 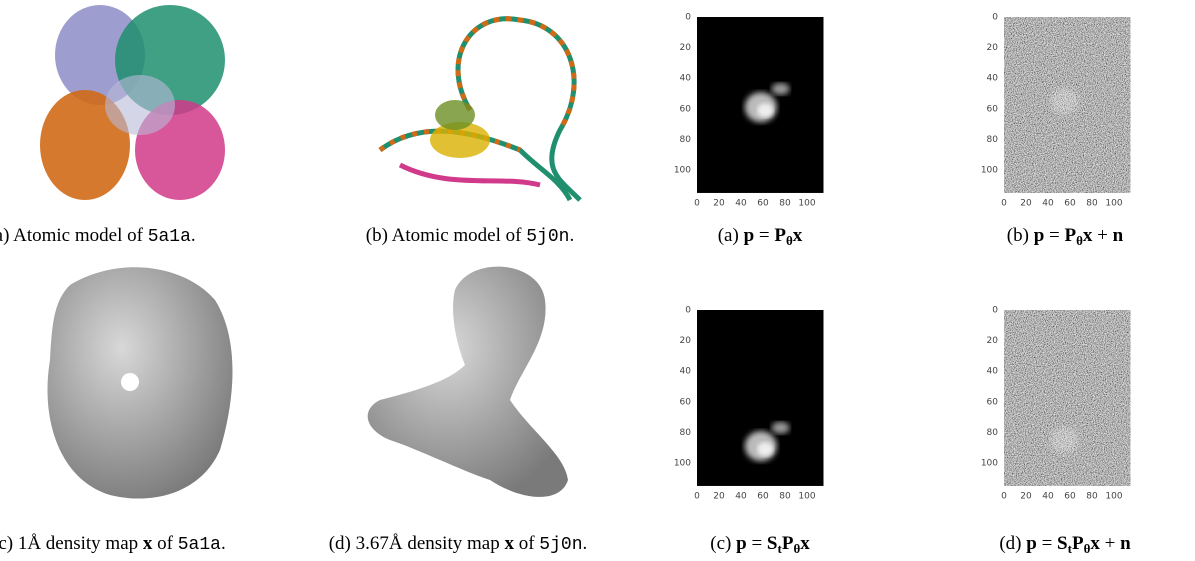 I want to click on noise-image, so click(x=1067, y=398).